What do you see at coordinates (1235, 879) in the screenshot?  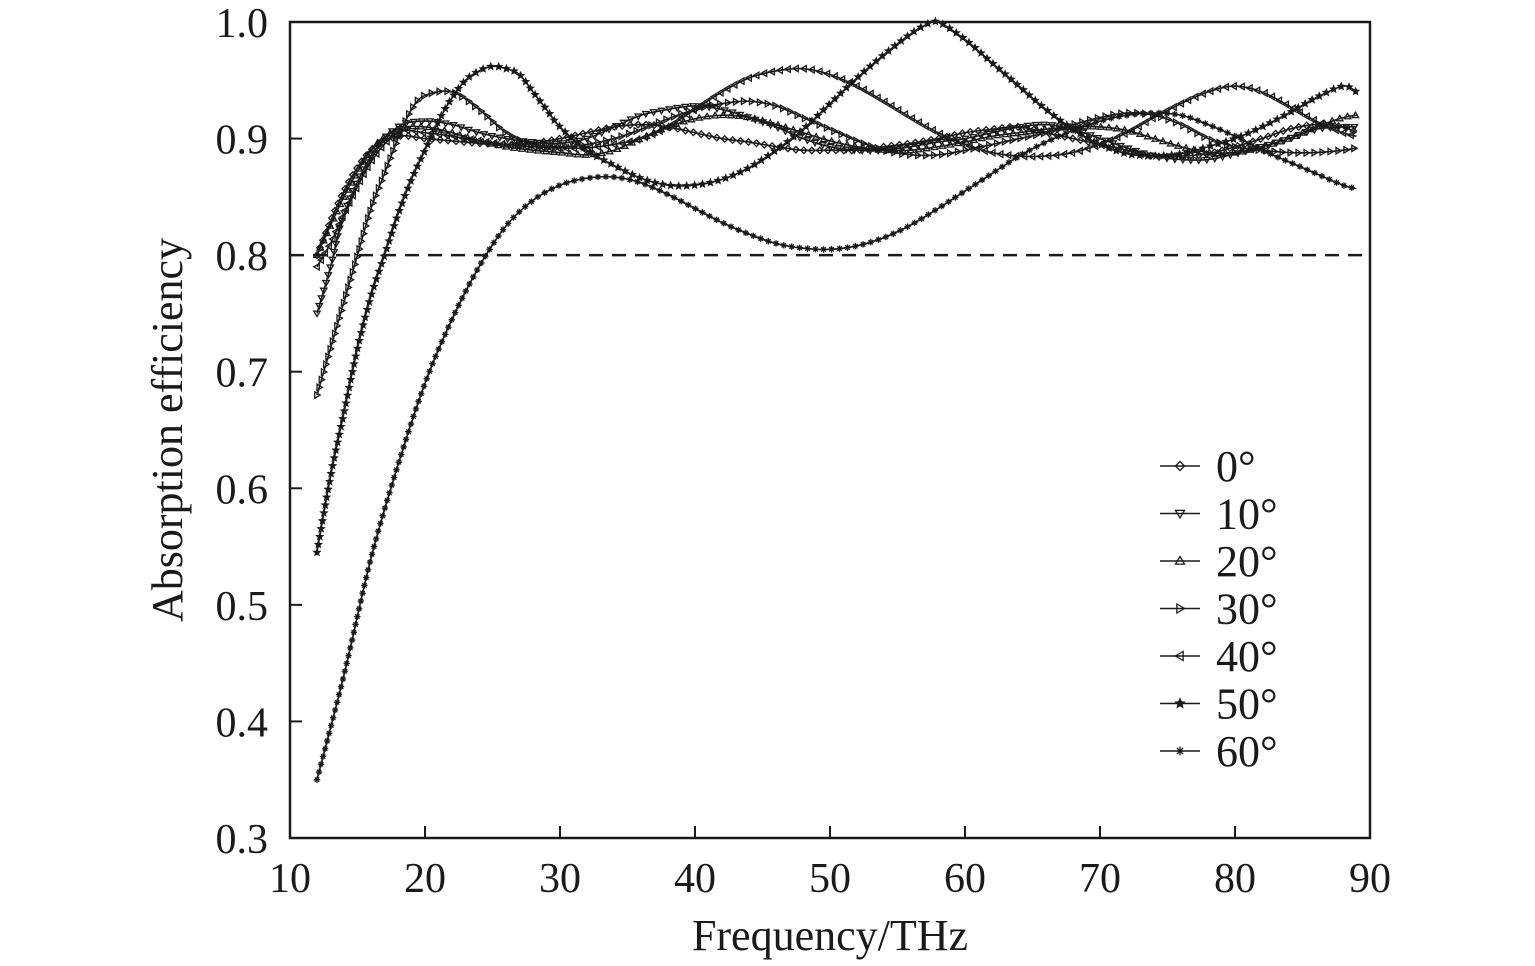 I see `x-tick-label-7: 80` at bounding box center [1235, 879].